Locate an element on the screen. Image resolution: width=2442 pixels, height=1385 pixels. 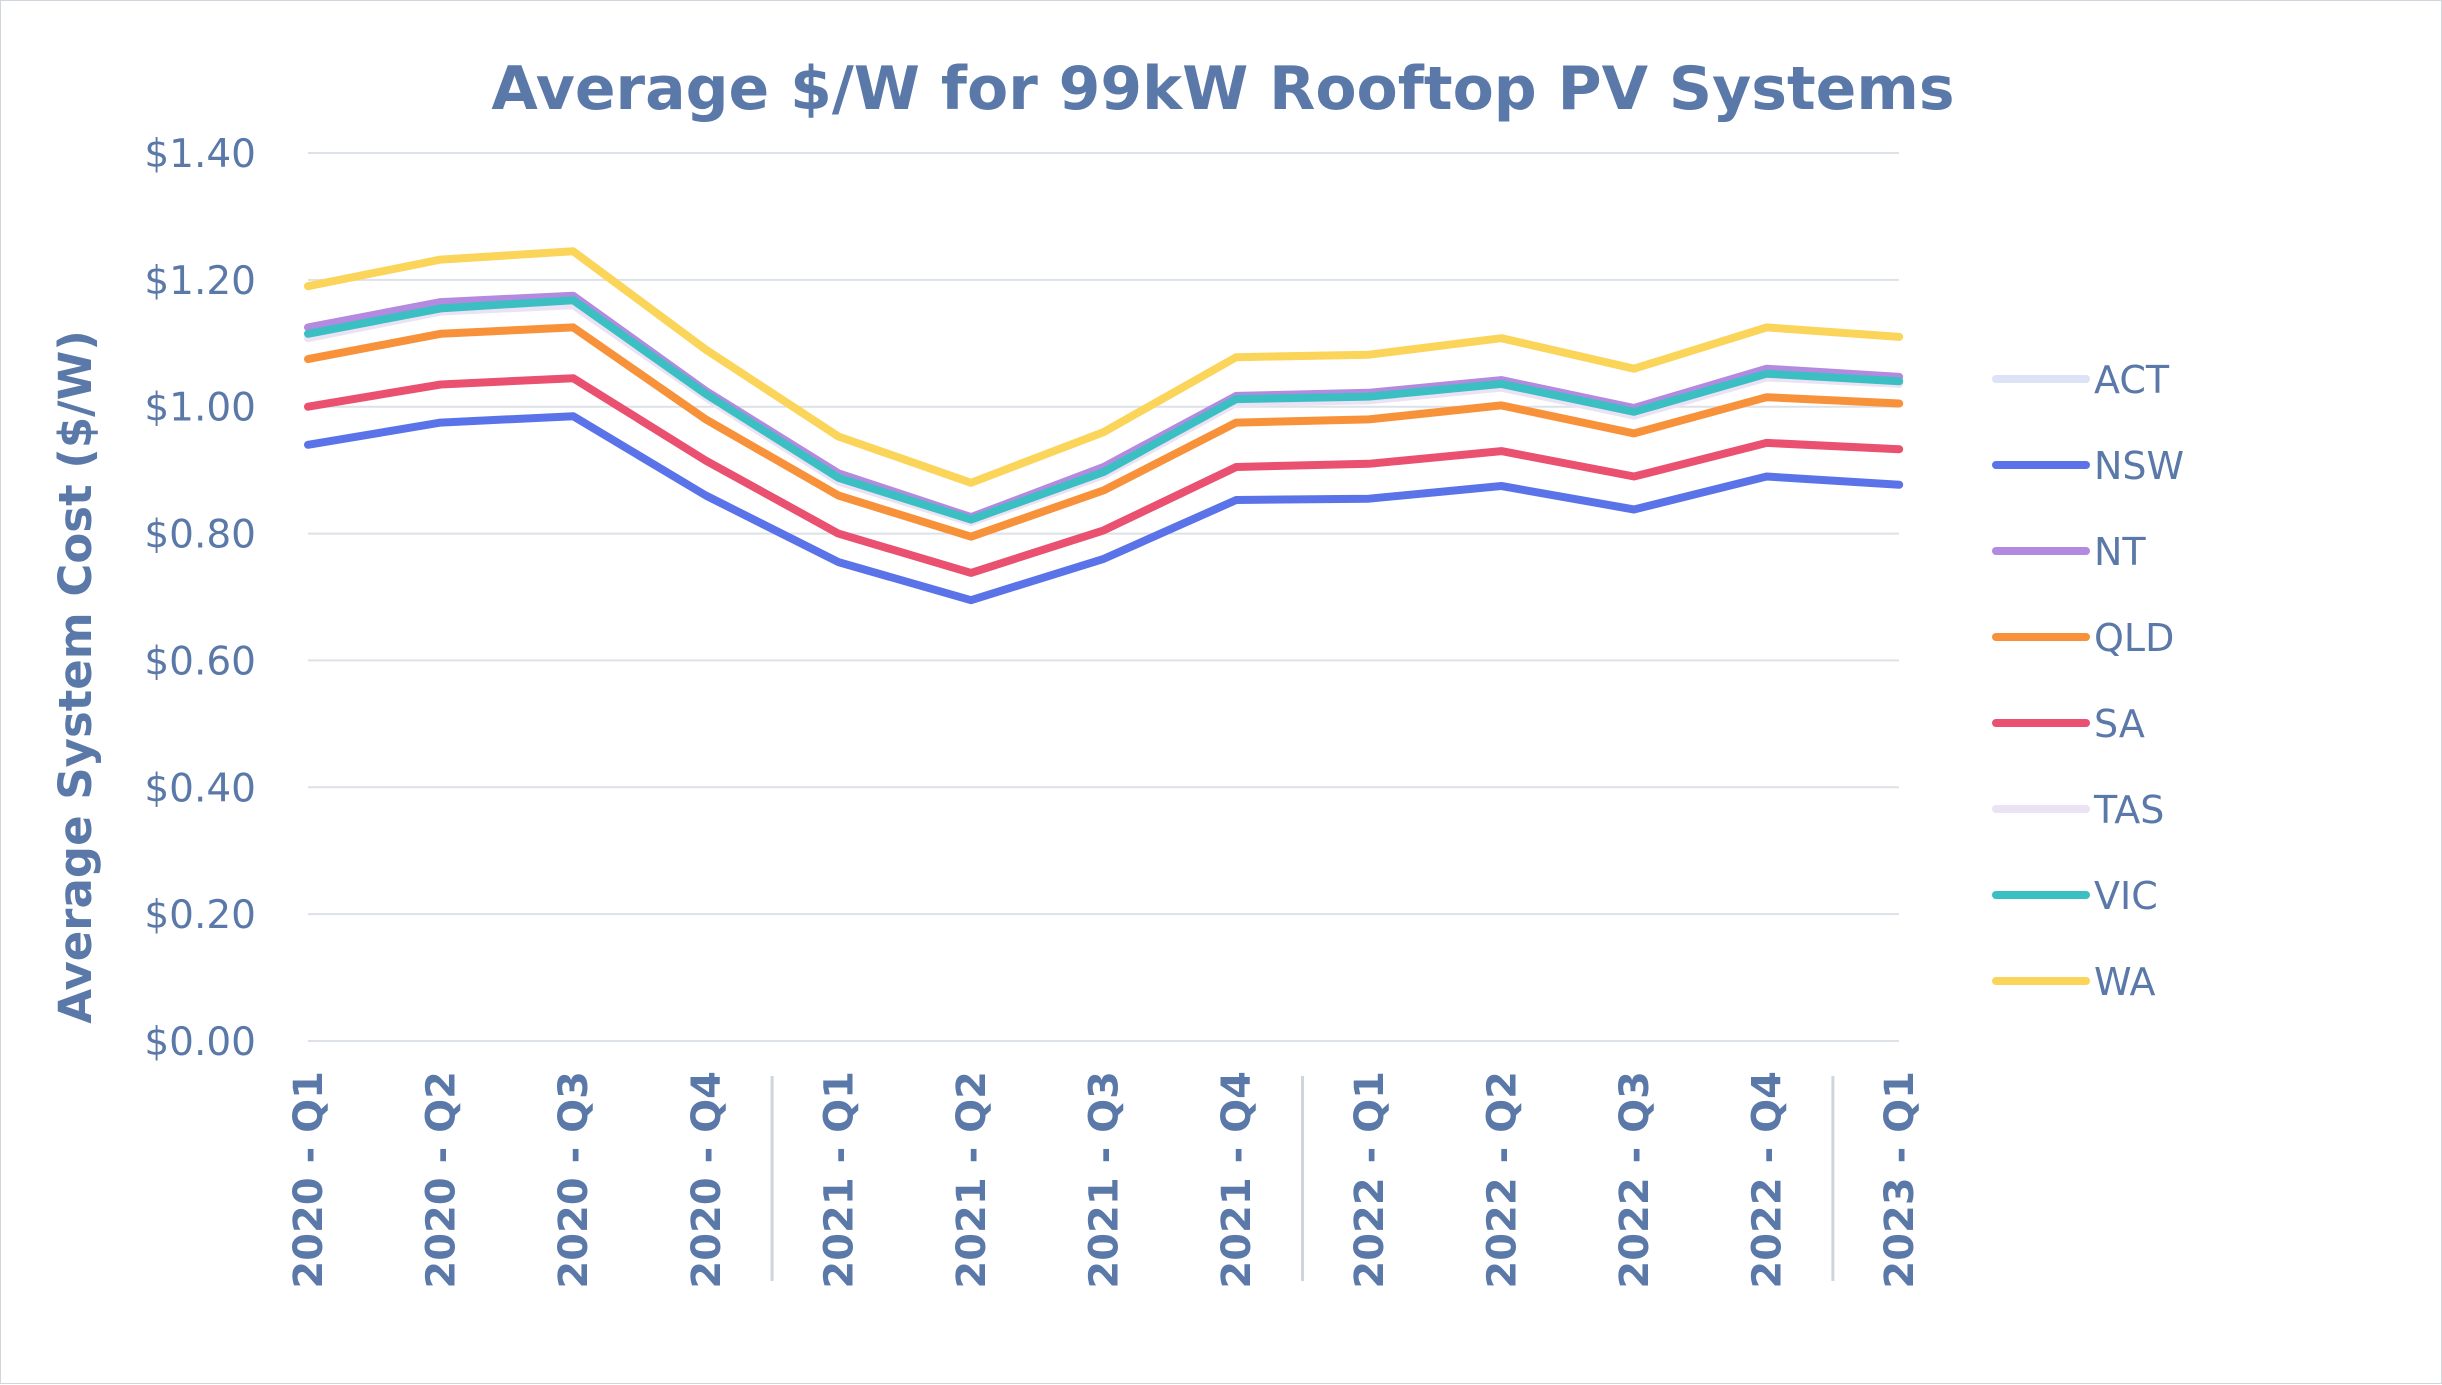
y-tick-label: $1.20 is located at coordinates (200, 281).